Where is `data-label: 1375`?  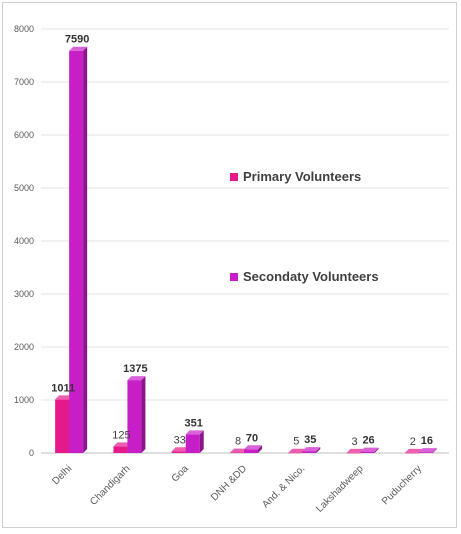 data-label: 1375 is located at coordinates (135, 369).